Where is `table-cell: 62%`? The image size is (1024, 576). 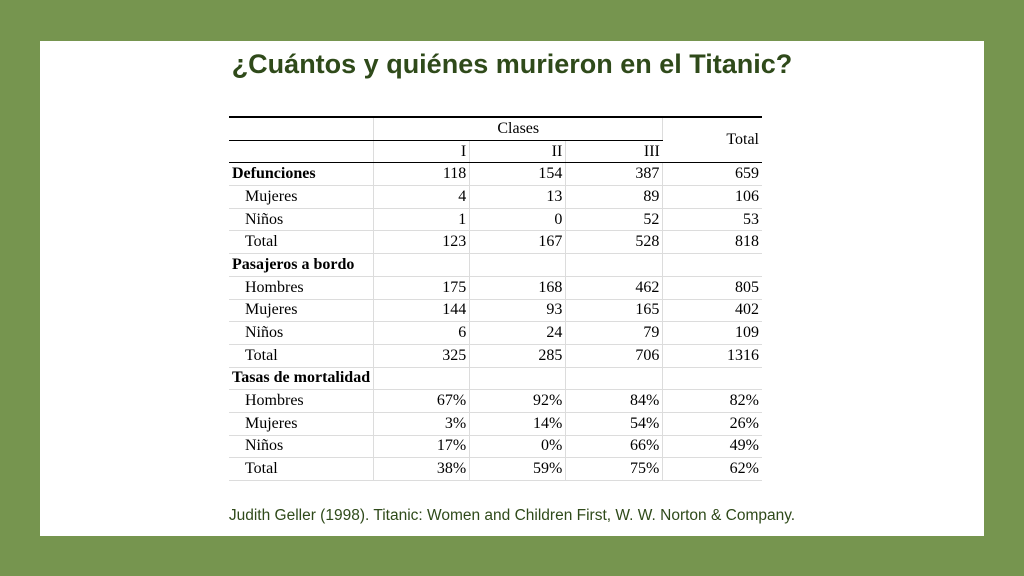
table-cell: 62% is located at coordinates (712, 469).